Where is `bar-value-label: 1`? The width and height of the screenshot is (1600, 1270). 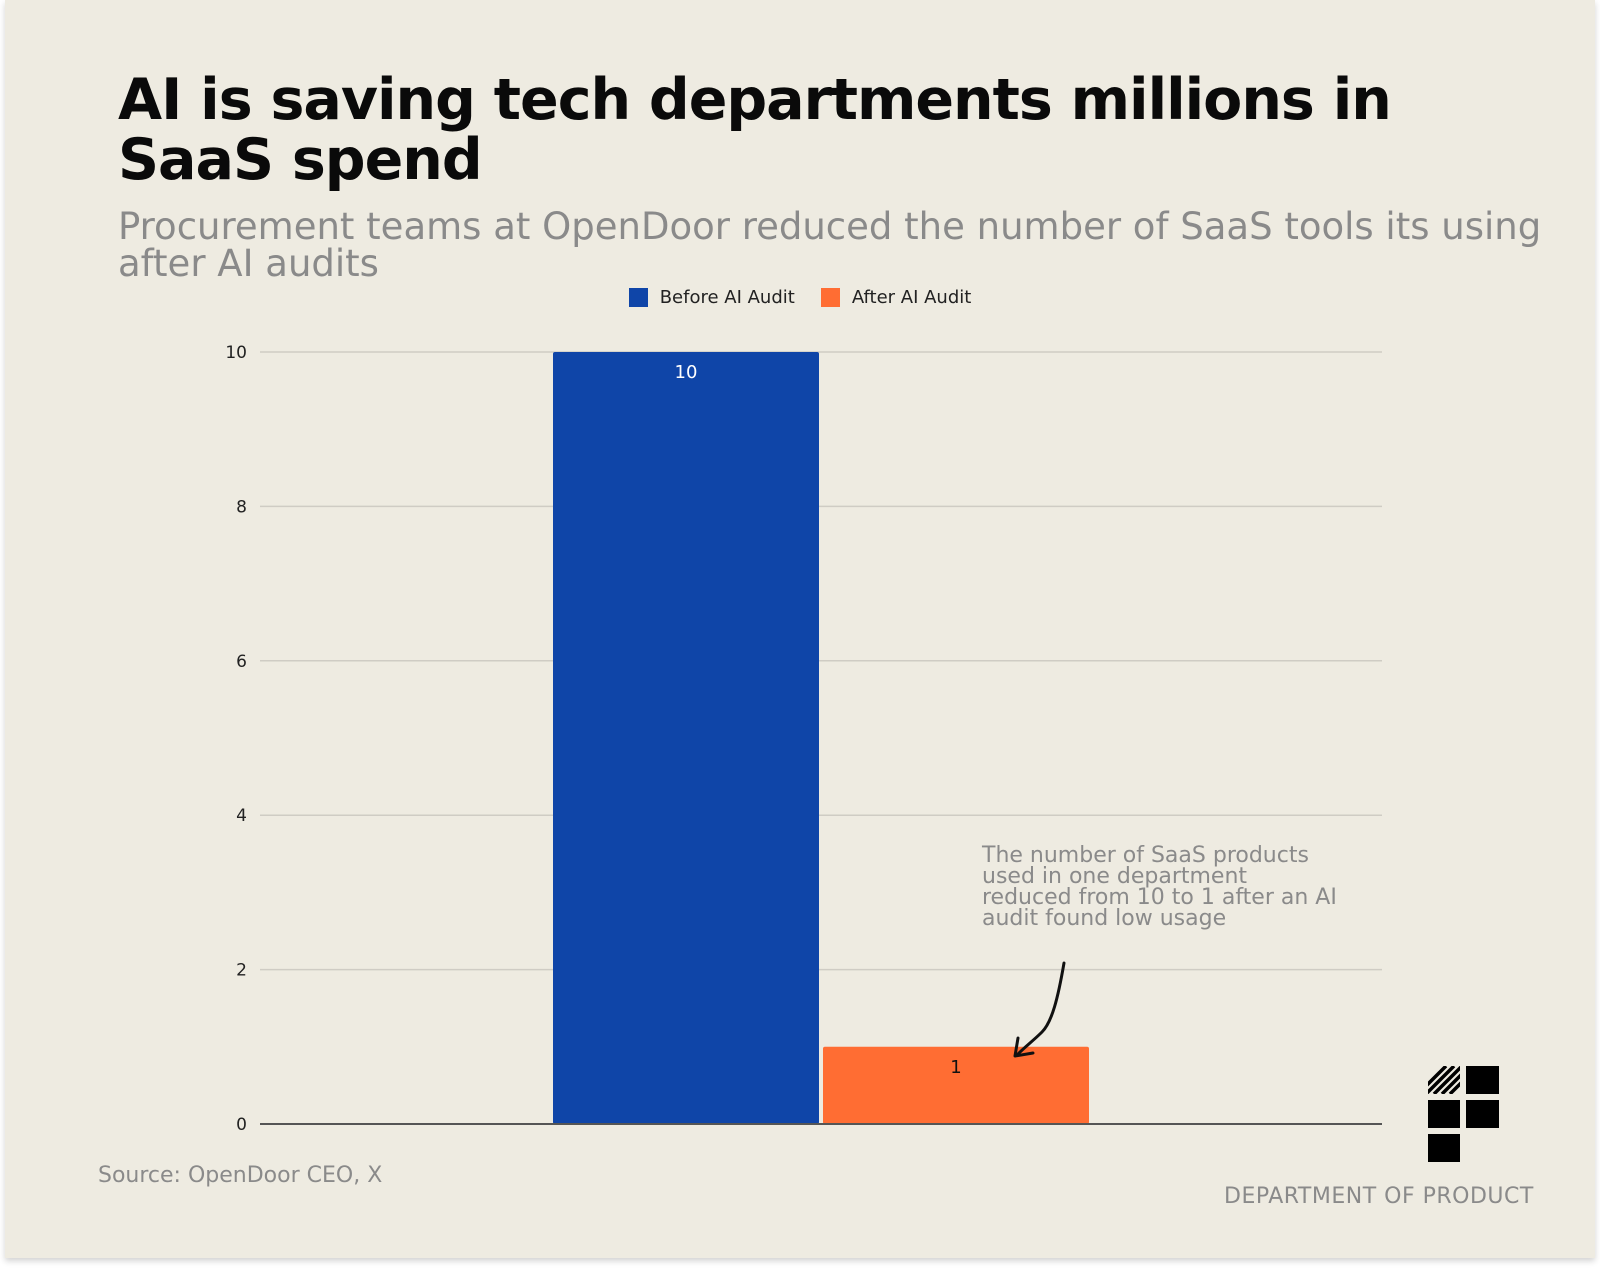 bar-value-label: 1 is located at coordinates (955, 1067).